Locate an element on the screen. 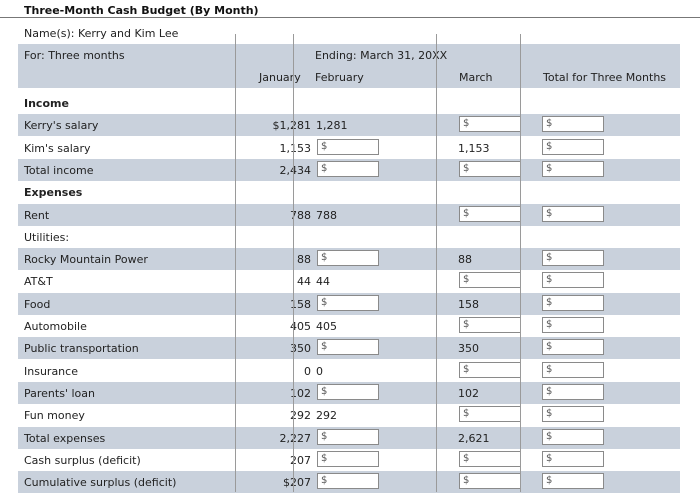  january-value: 207 is located at coordinates (300, 460).